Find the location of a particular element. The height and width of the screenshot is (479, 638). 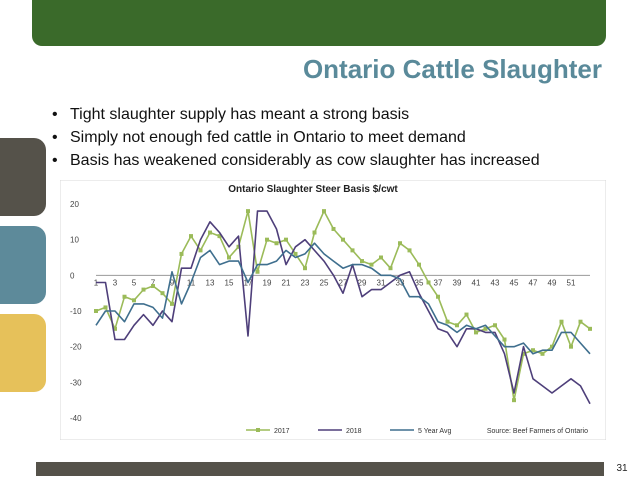

chart-title: Ontario Slaughter Steer Basis $/cwt is located at coordinates (313, 189).